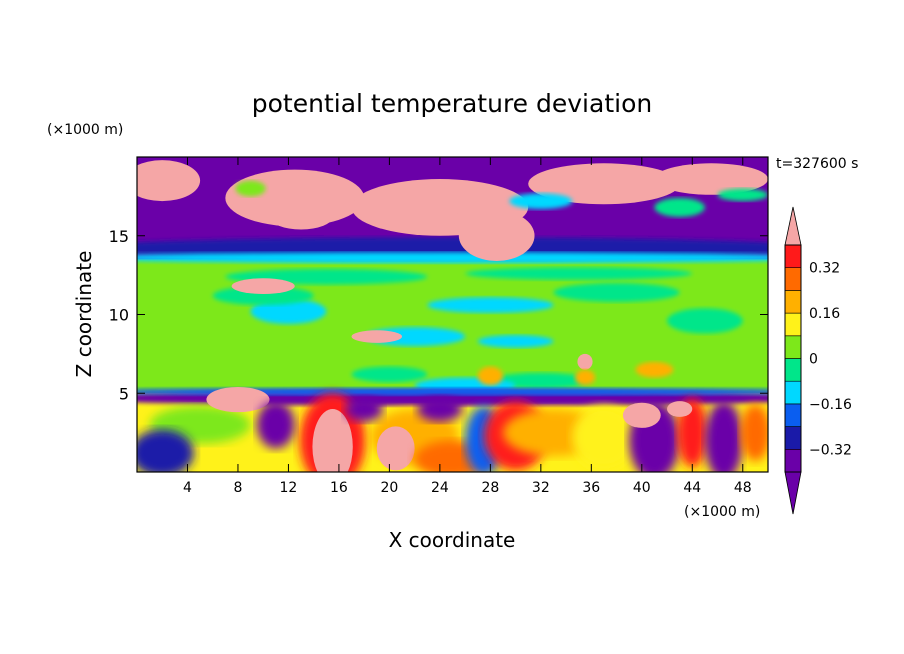 This screenshot has width=904, height=654. Describe the element at coordinates (119, 236) in the screenshot. I see `y-tick-label-15: 15` at that location.